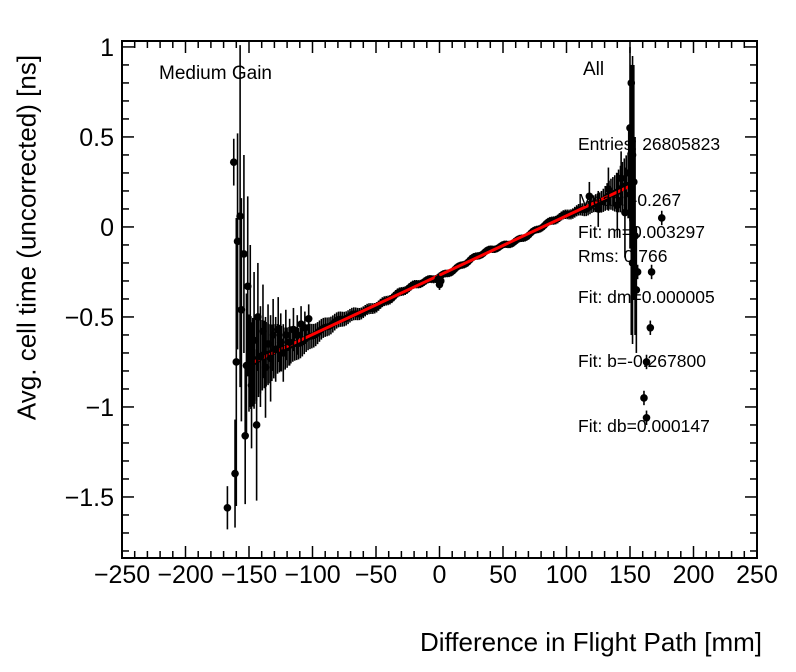  I want to click on svg-text: −200, so click(185, 575).